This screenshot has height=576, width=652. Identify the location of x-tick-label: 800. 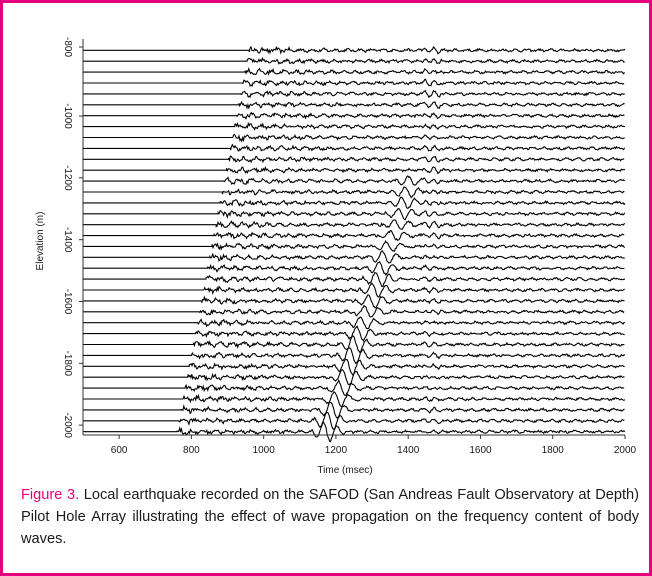
(191, 450).